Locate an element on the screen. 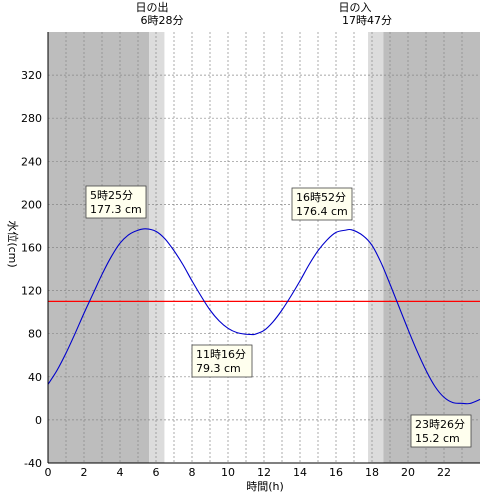  annotation-time: 16時52分 is located at coordinates (321, 197).